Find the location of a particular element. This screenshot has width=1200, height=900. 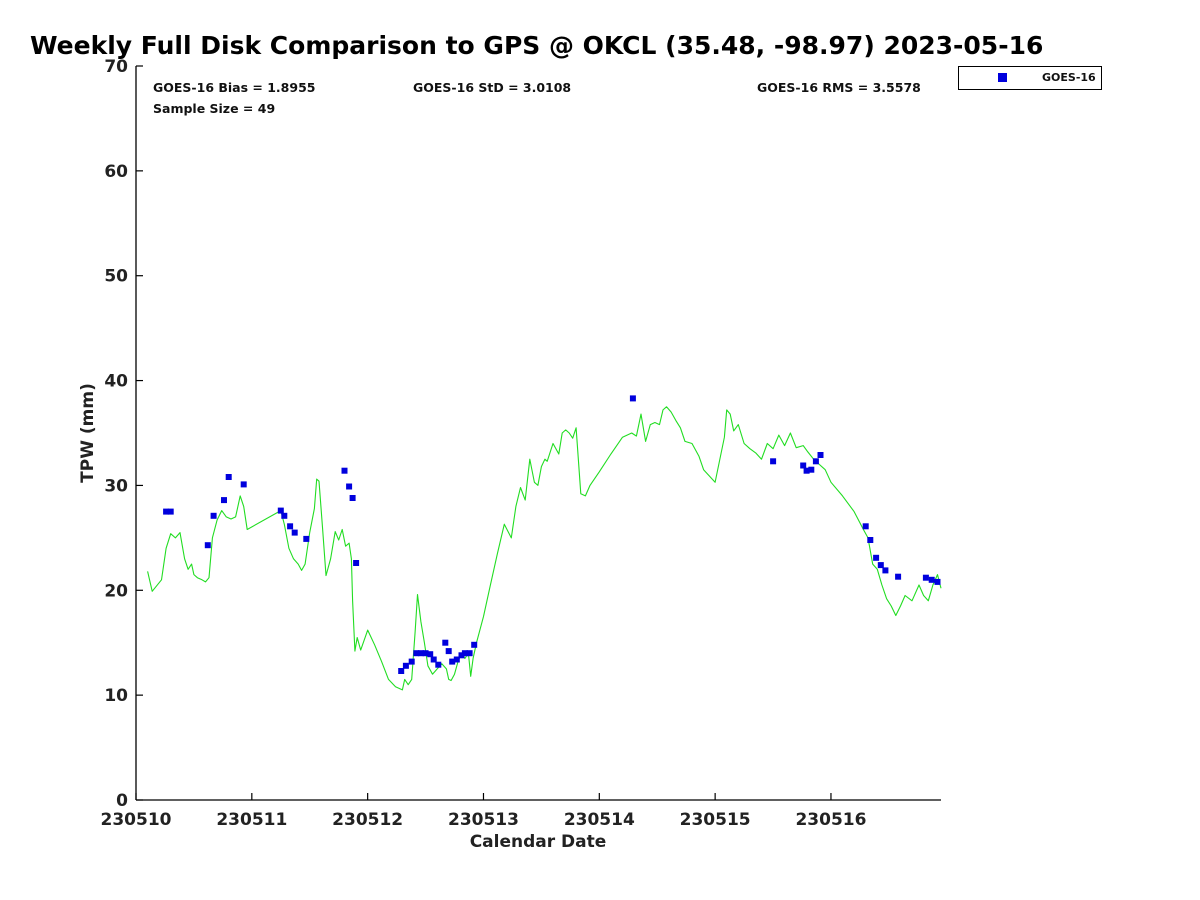

y-tick-label: 40 is located at coordinates (116, 382).